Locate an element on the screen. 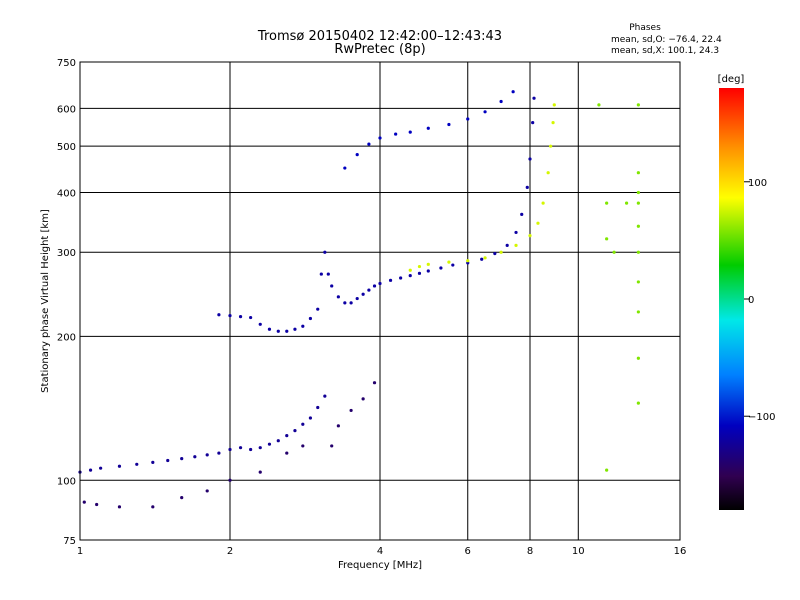 Image resolution: width=800 pixels, height=600 pixels. y-tick-label: 300 is located at coordinates (66, 253).